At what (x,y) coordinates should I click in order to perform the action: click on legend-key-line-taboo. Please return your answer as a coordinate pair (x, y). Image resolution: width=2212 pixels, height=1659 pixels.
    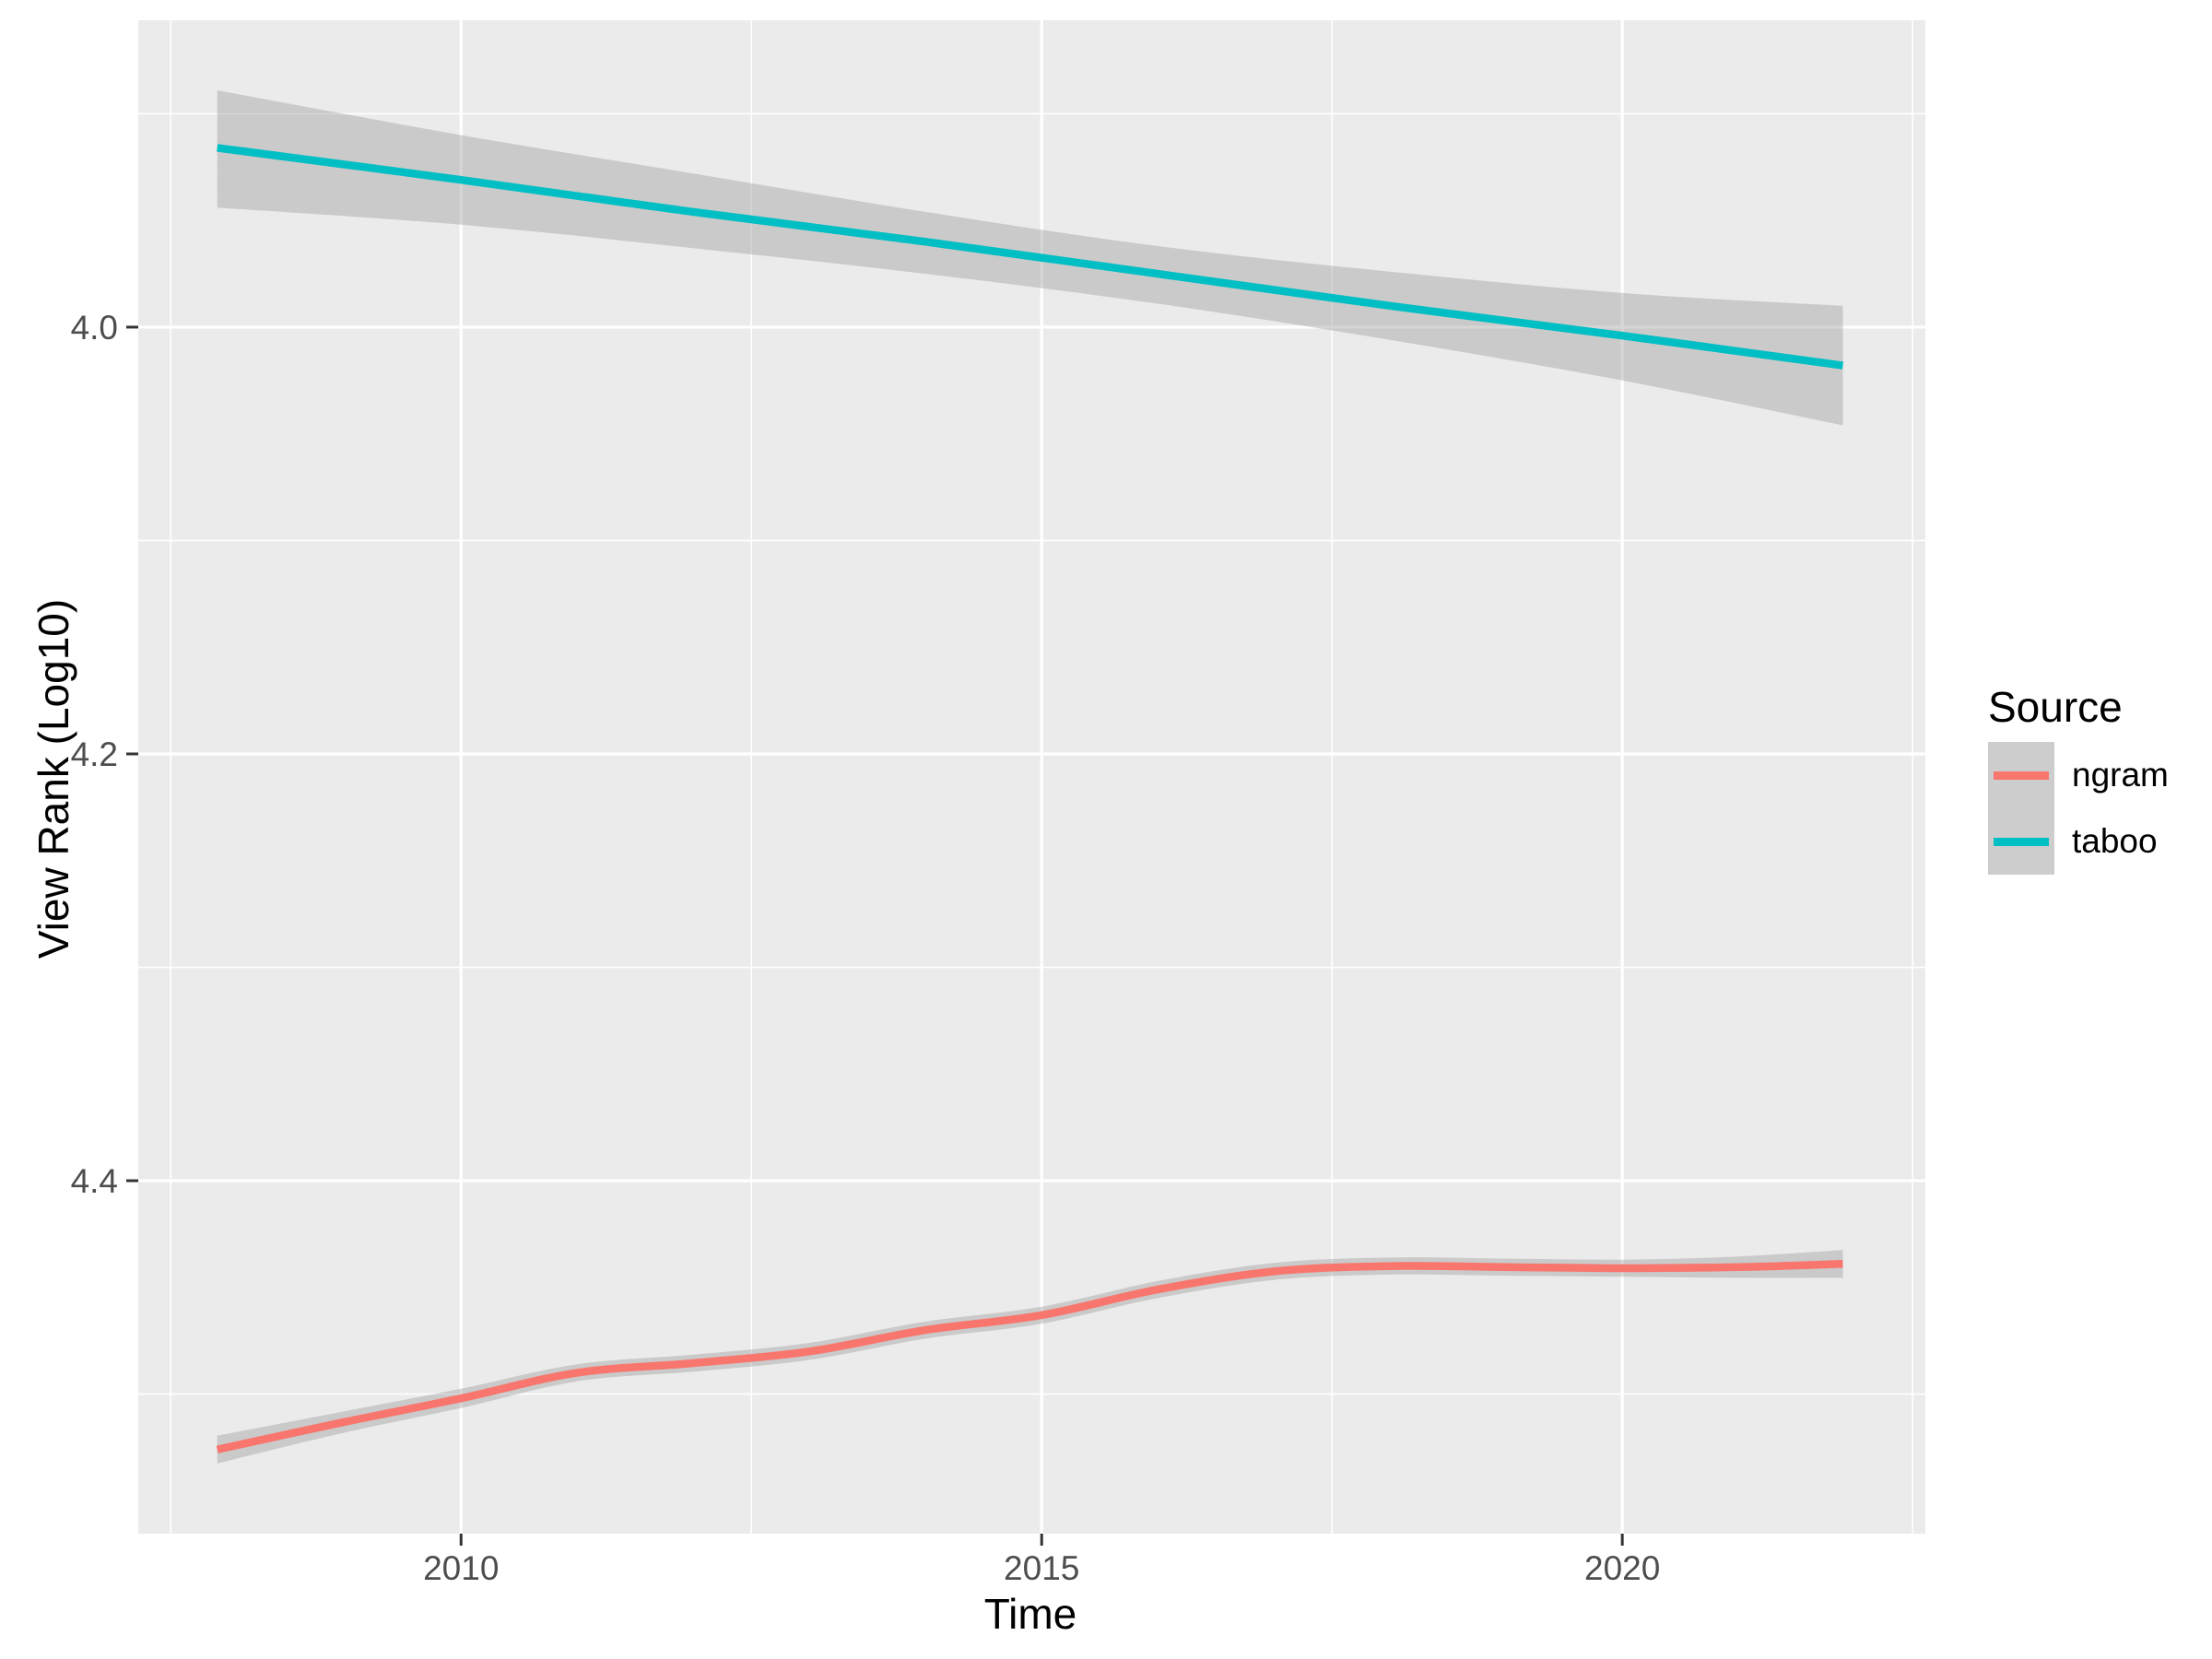
    Looking at the image, I should click on (2021, 841).